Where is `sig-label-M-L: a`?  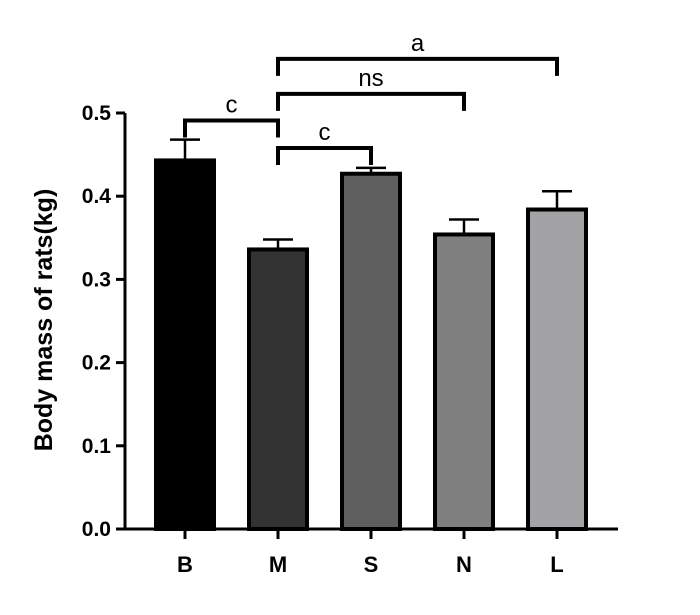 sig-label-M-L: a is located at coordinates (418, 43).